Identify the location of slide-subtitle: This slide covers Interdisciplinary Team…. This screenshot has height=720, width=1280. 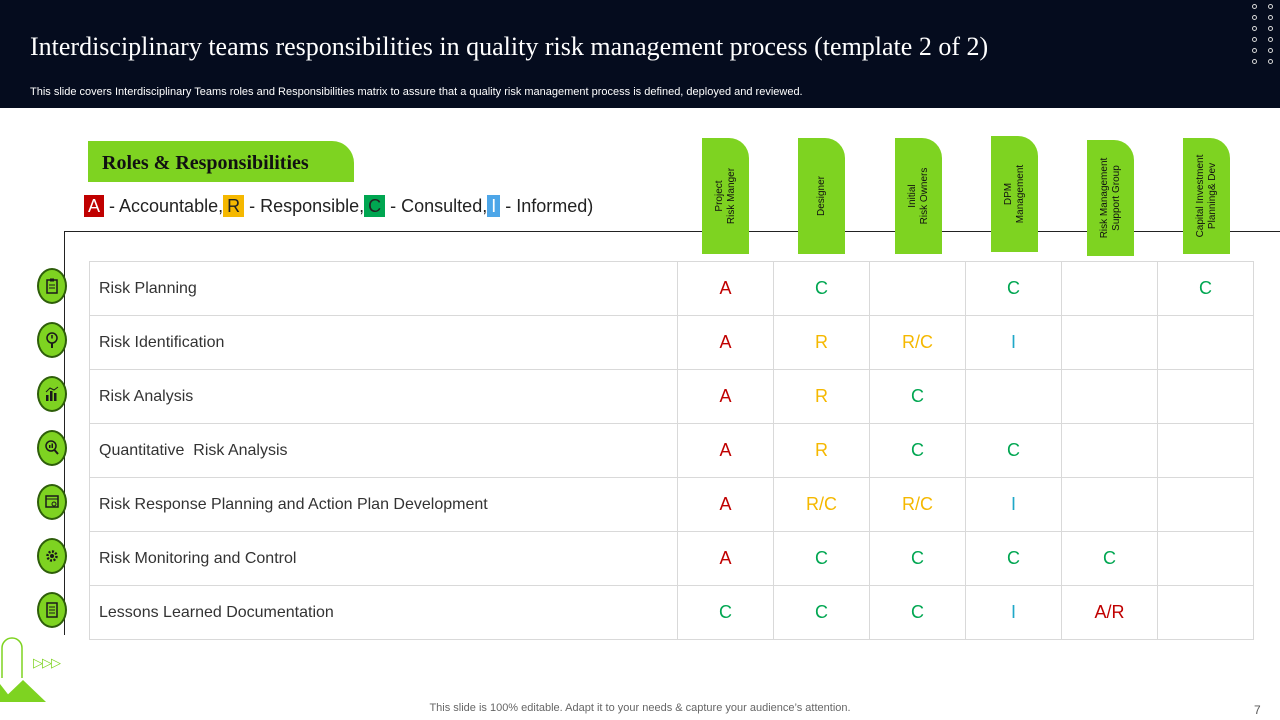
(416, 92).